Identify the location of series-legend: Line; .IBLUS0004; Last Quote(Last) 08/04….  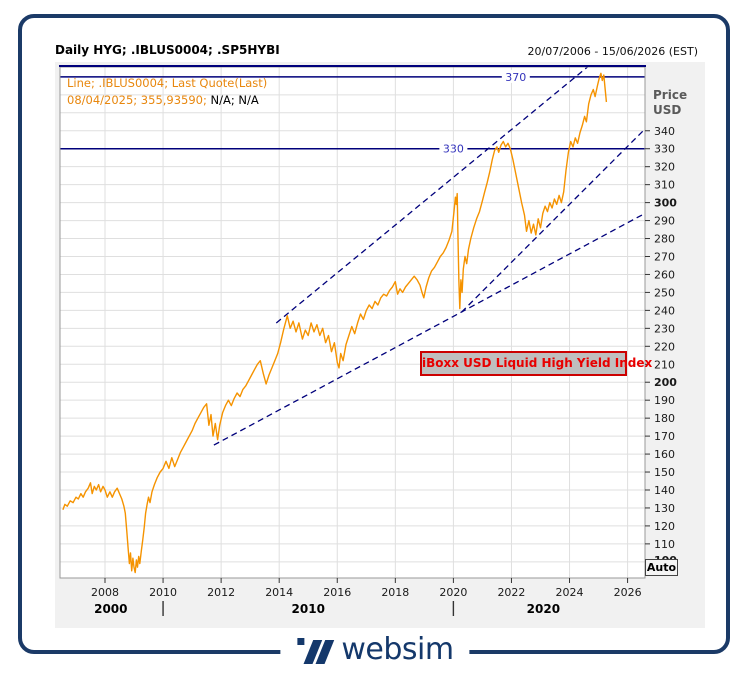
(167, 92).